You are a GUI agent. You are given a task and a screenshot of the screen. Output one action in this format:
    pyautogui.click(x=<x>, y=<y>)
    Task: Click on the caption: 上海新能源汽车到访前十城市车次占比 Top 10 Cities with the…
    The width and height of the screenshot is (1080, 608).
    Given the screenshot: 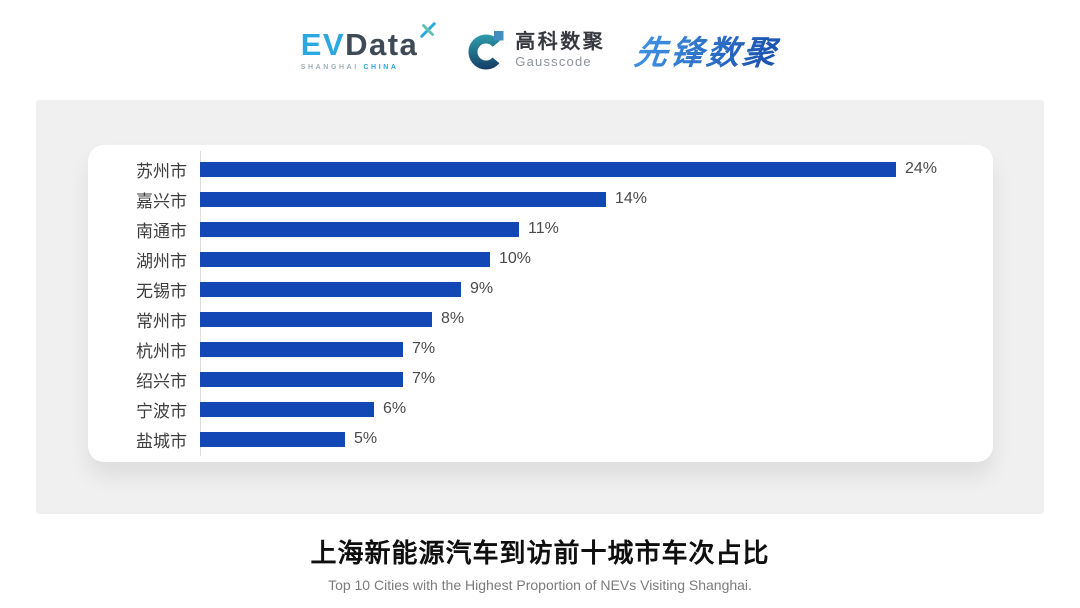 What is the action you would take?
    pyautogui.click(x=540, y=563)
    